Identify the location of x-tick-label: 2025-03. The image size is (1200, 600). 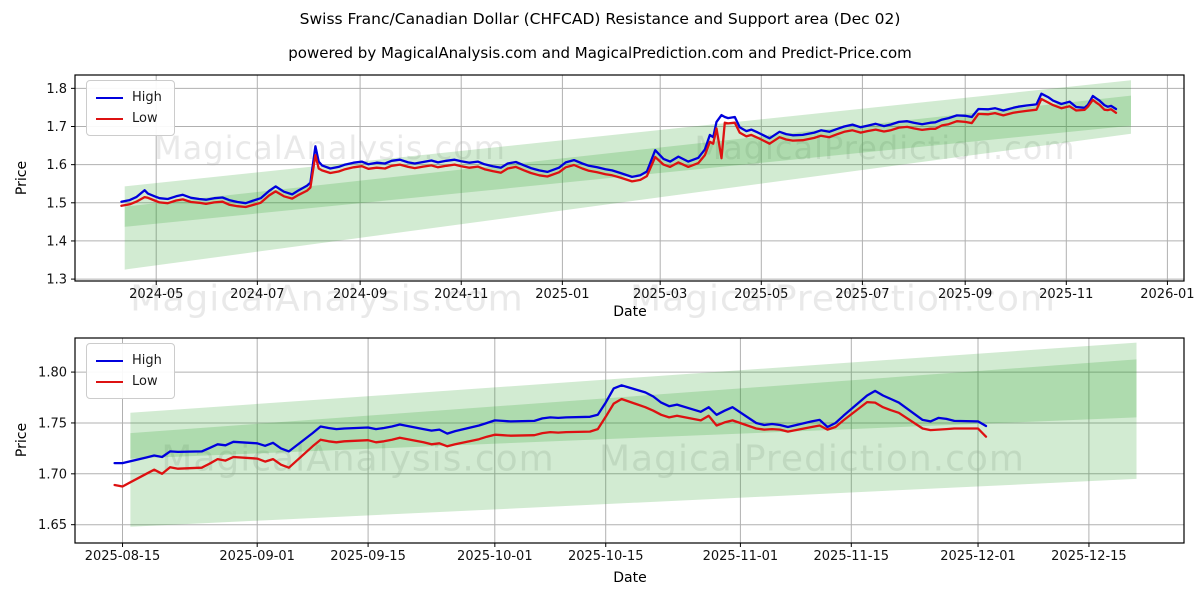
(660, 294).